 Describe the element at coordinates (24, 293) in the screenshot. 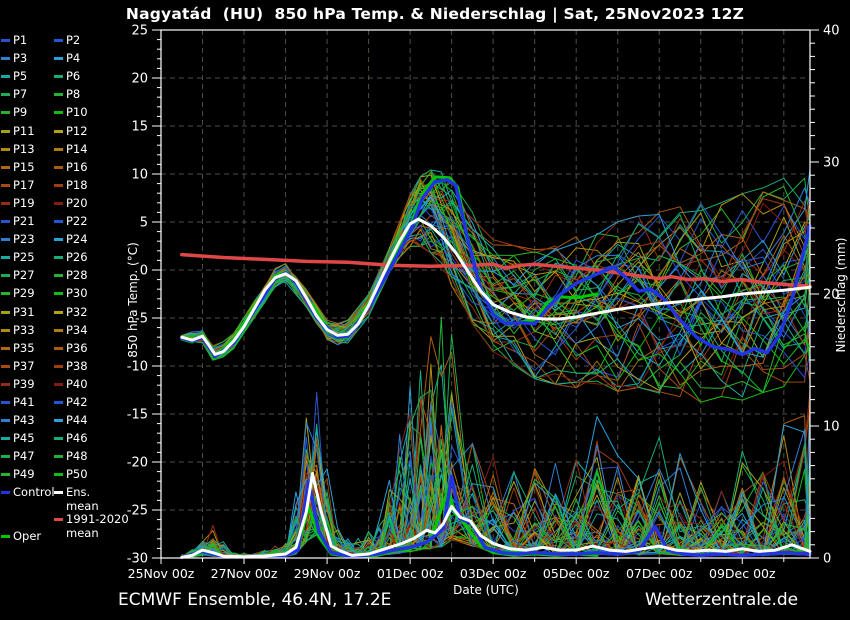

I see `legend-item-p29-label: P29` at that location.